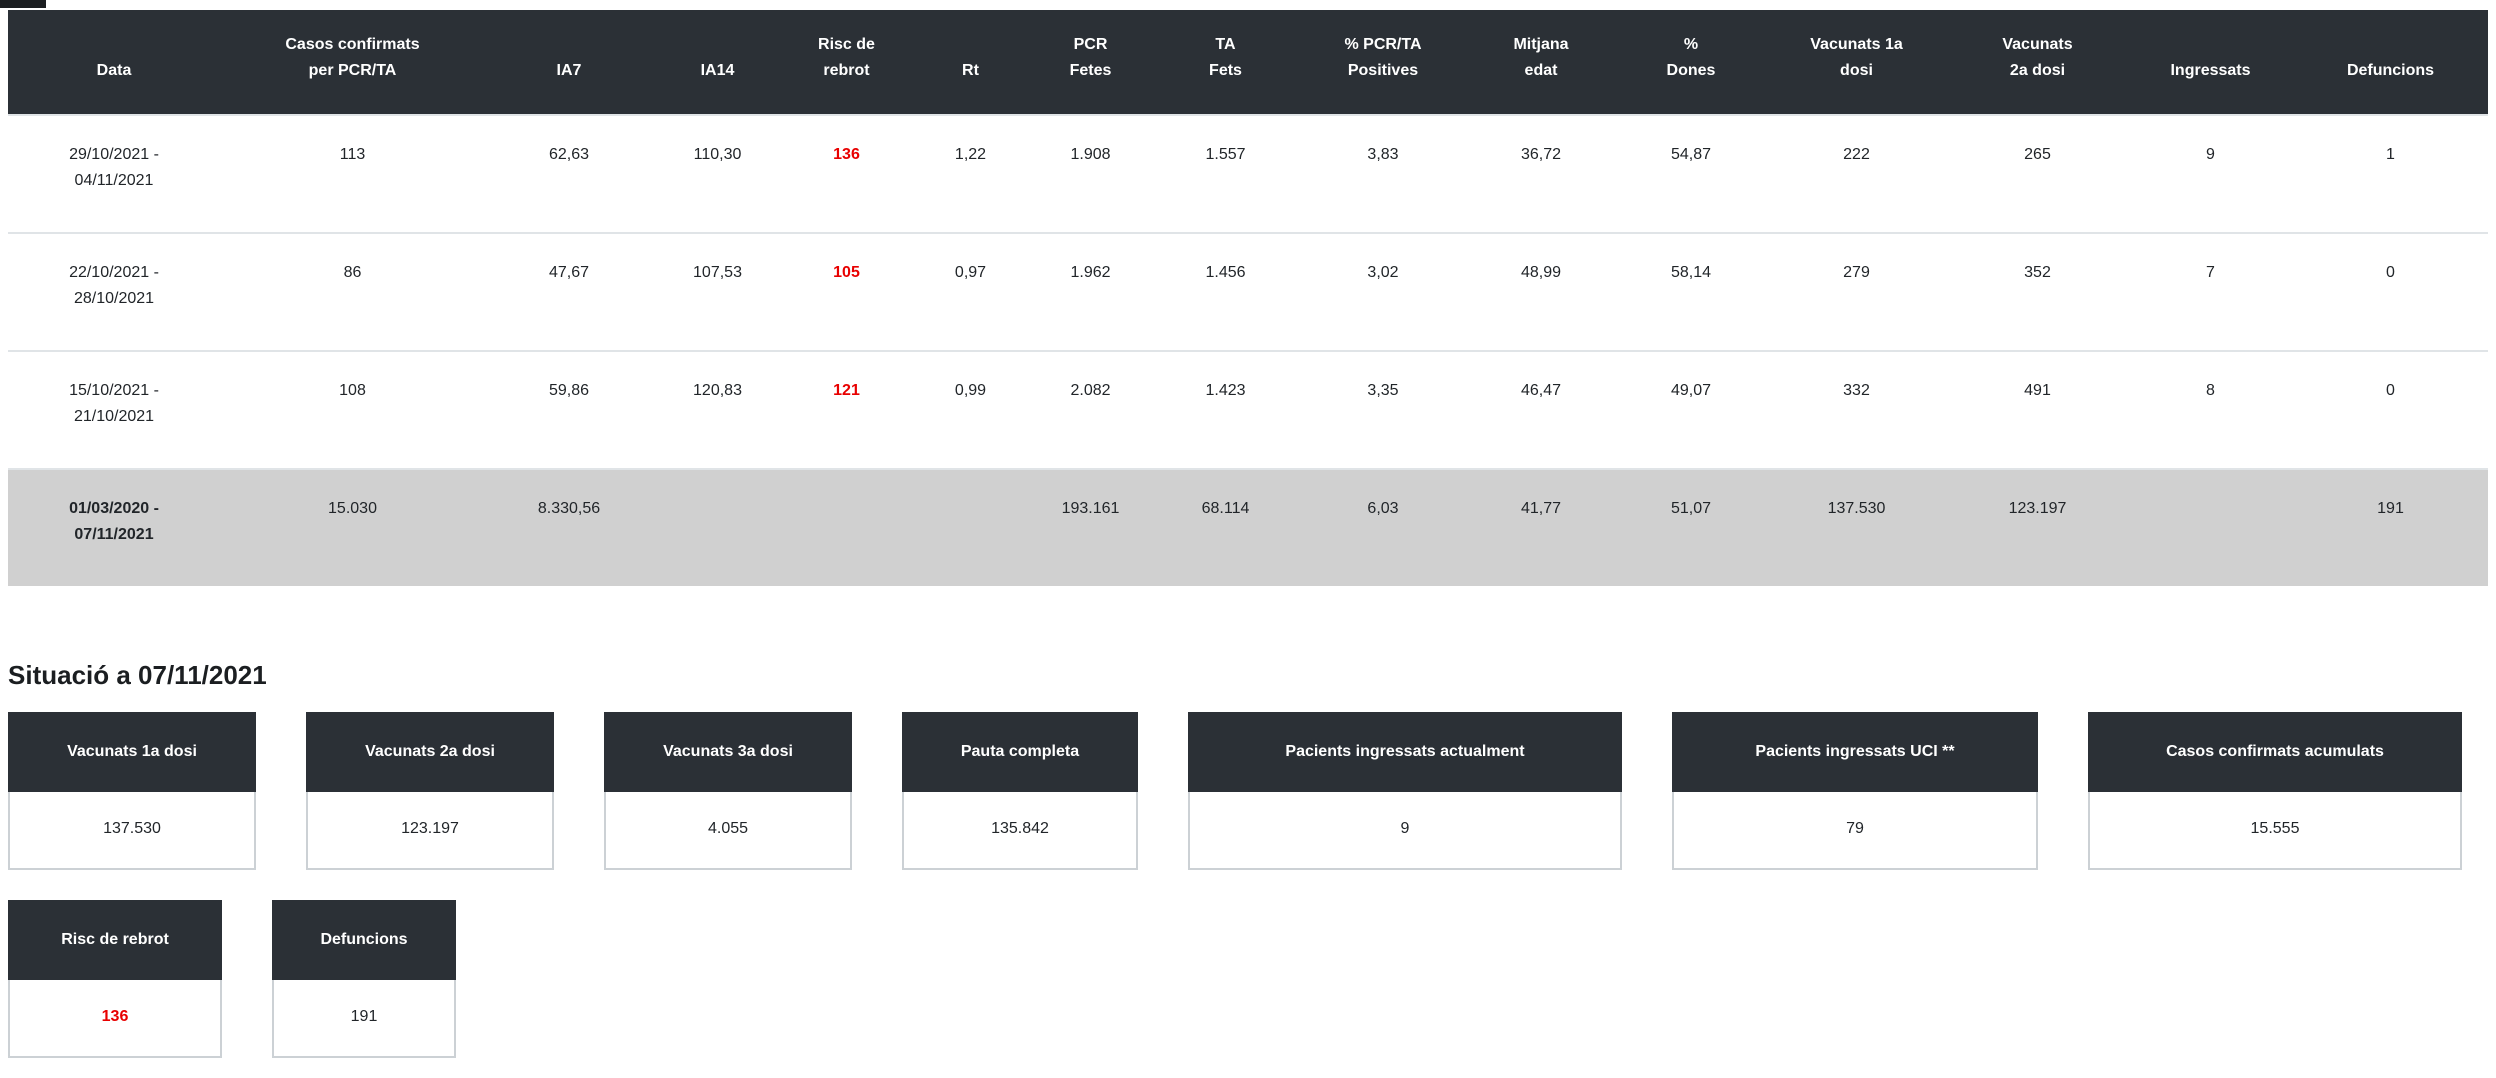  What do you see at coordinates (2037, 173) in the screenshot?
I see `cell-vacunats-2a-dosi: 265` at bounding box center [2037, 173].